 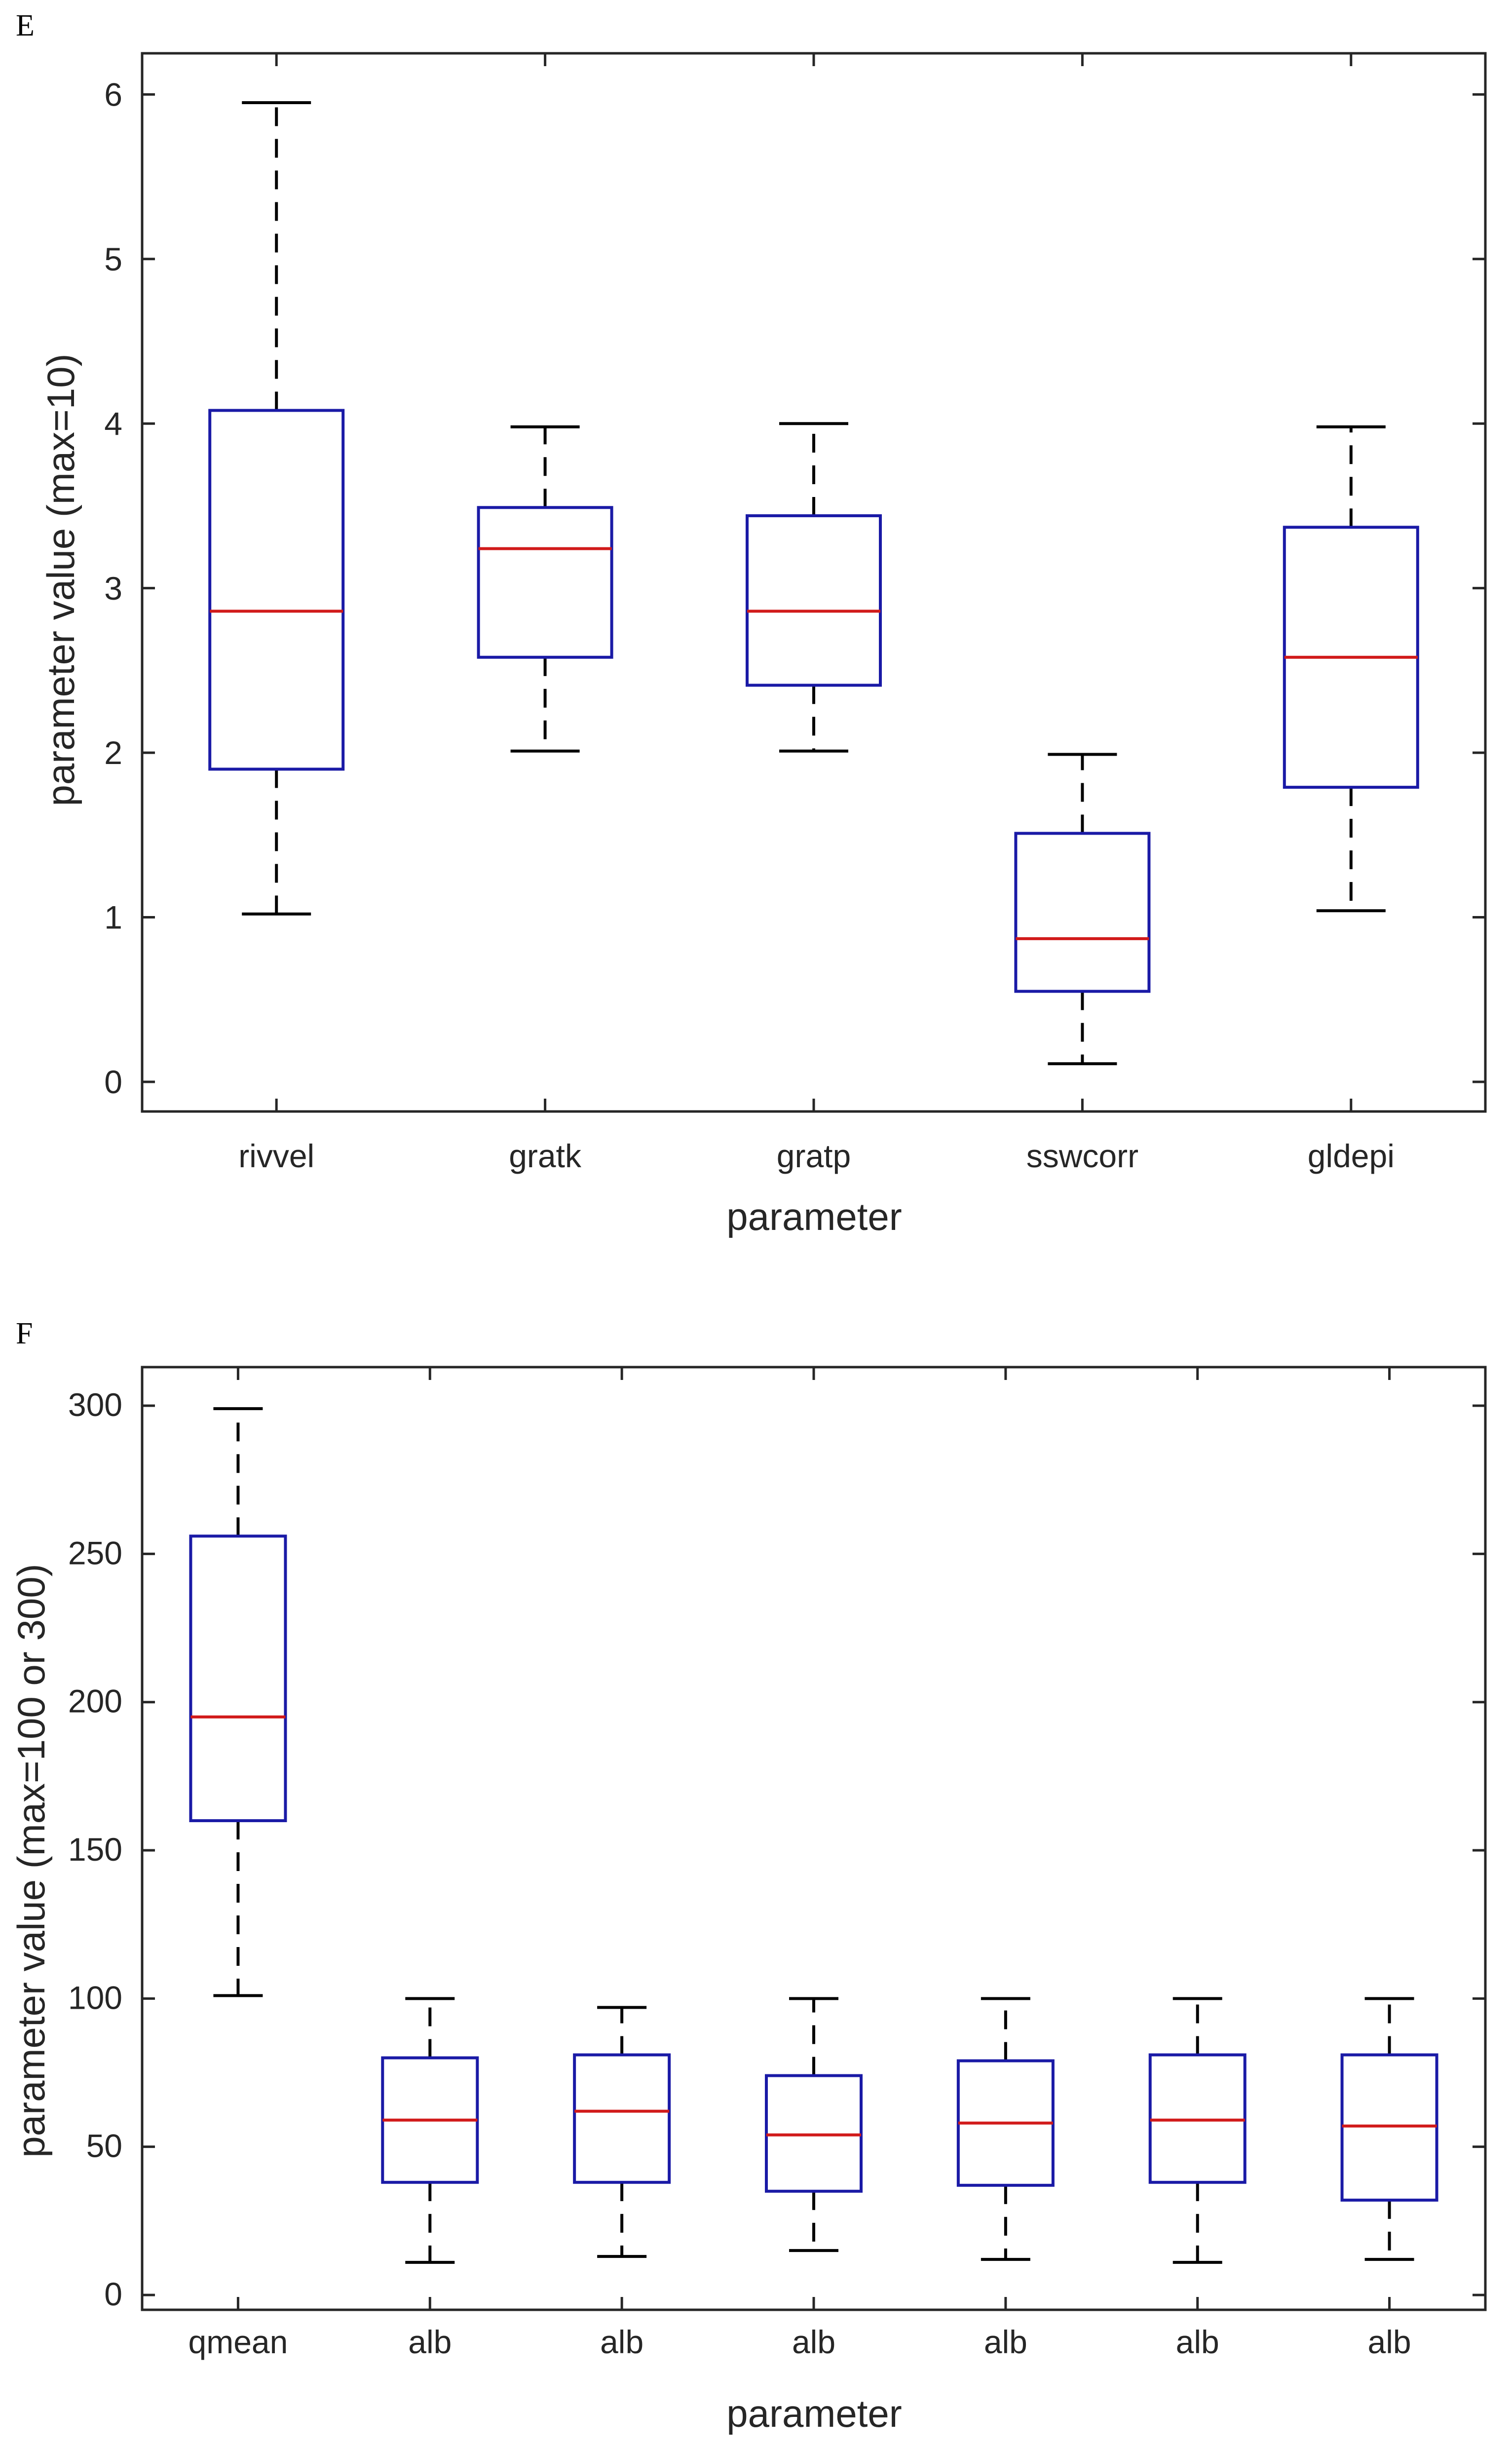 What do you see at coordinates (814, 2413) in the screenshot?
I see `x-axis-title-f: parameter` at bounding box center [814, 2413].